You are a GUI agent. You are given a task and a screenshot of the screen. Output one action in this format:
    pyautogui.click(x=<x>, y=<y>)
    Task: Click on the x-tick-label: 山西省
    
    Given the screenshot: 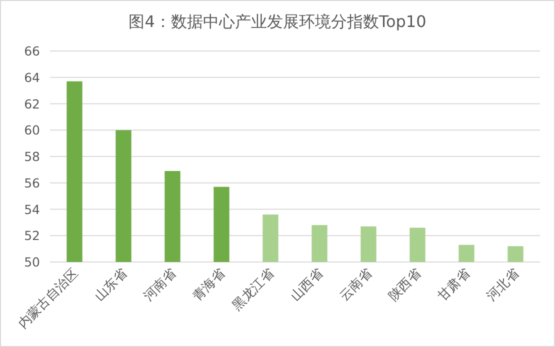 What is the action you would take?
    pyautogui.click(x=307, y=285)
    